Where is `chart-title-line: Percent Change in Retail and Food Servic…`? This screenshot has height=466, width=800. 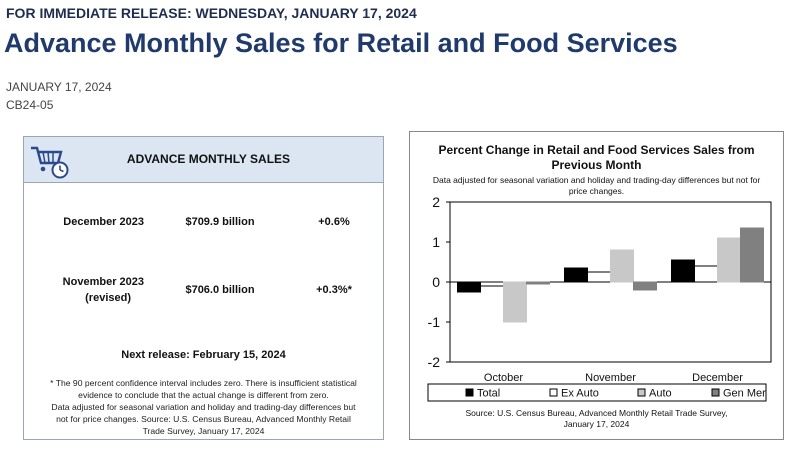
chart-title-line: Percent Change in Retail and Food Servic… is located at coordinates (596, 150).